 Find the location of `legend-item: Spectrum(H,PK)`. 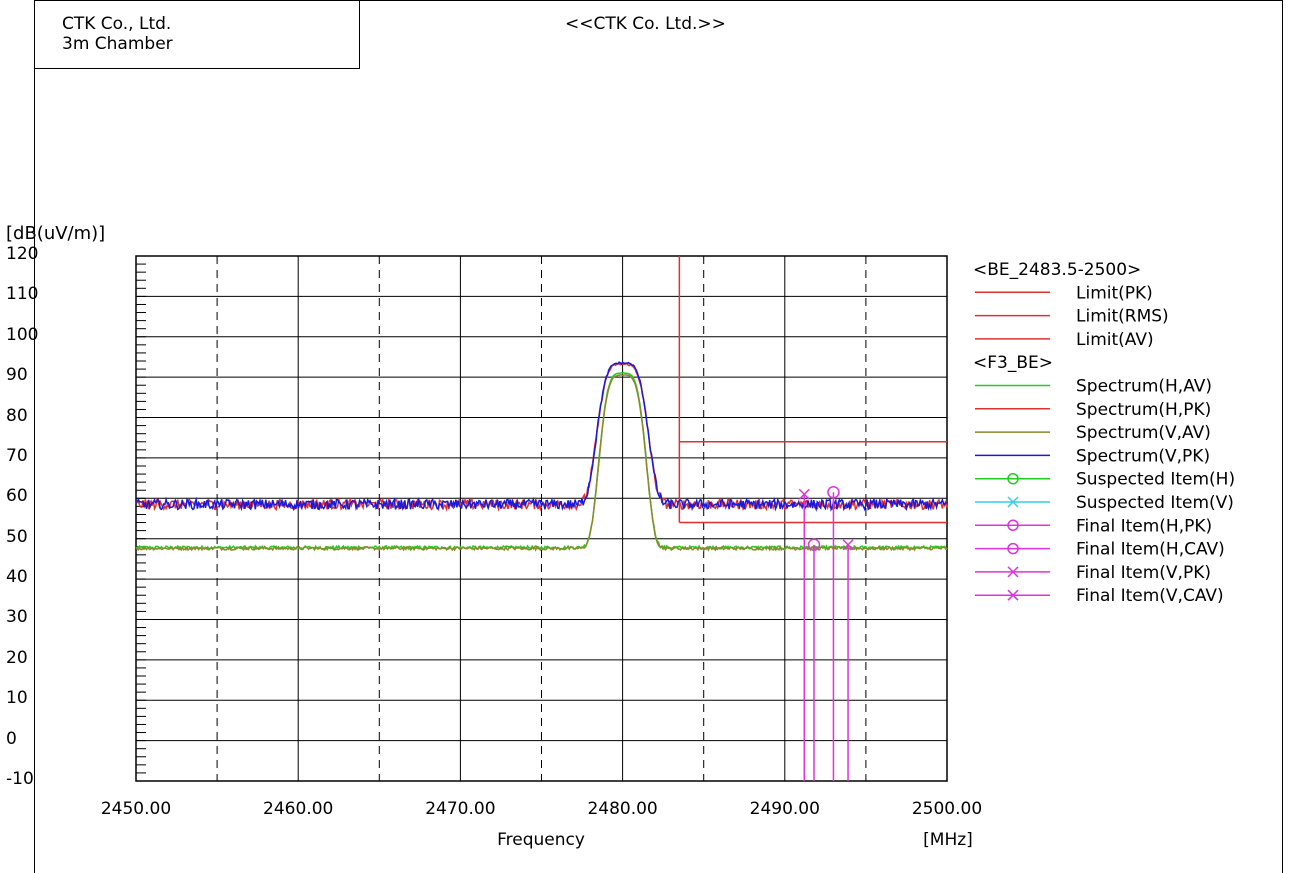

legend-item: Spectrum(H,PK) is located at coordinates (1093, 410).